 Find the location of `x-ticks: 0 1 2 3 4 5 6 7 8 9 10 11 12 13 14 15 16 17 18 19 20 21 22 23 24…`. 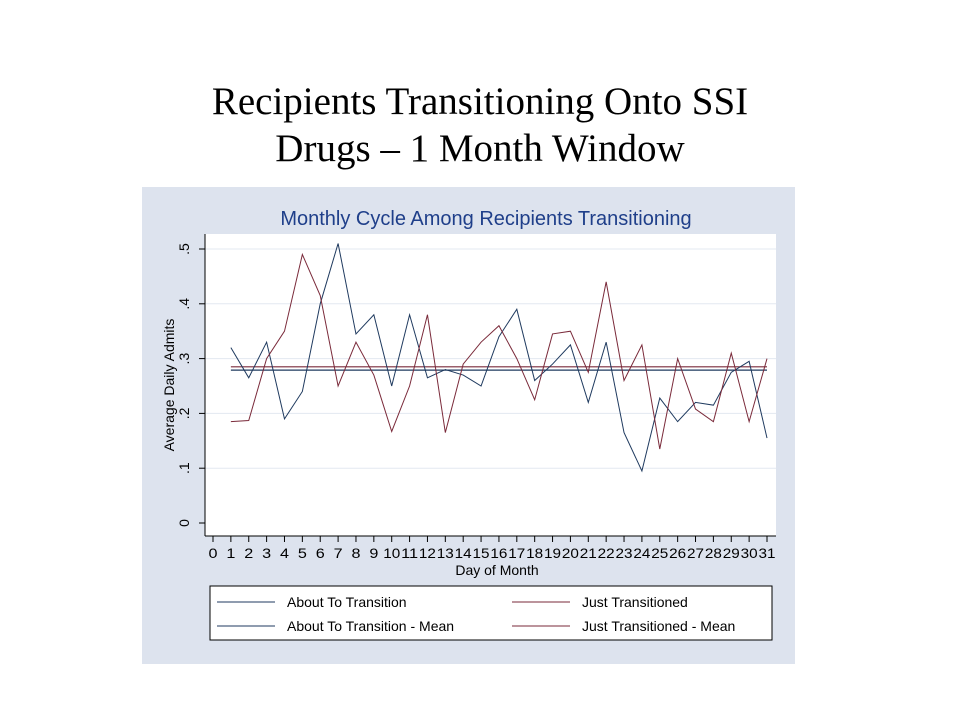

x-ticks: 0 1 2 3 4 5 6 7 8 9 10 11 12 13 14 15 16 17 18 19 20 21 22 23 24… is located at coordinates (492, 548).